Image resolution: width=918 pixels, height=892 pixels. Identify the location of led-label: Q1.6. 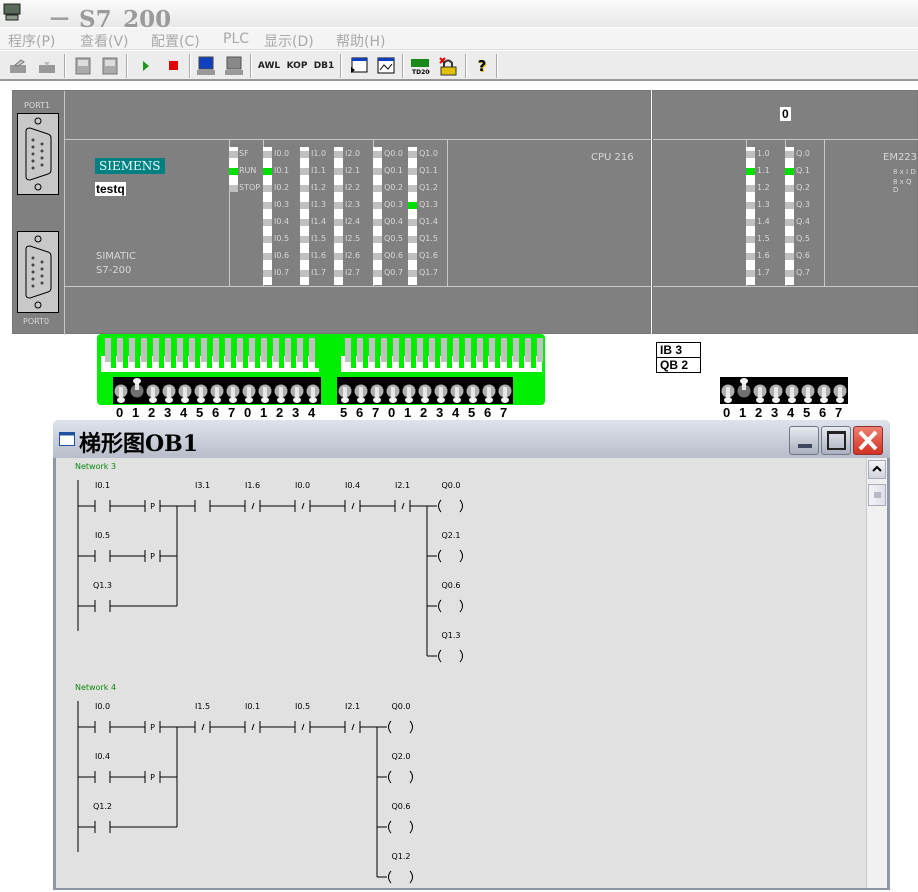
(429, 255).